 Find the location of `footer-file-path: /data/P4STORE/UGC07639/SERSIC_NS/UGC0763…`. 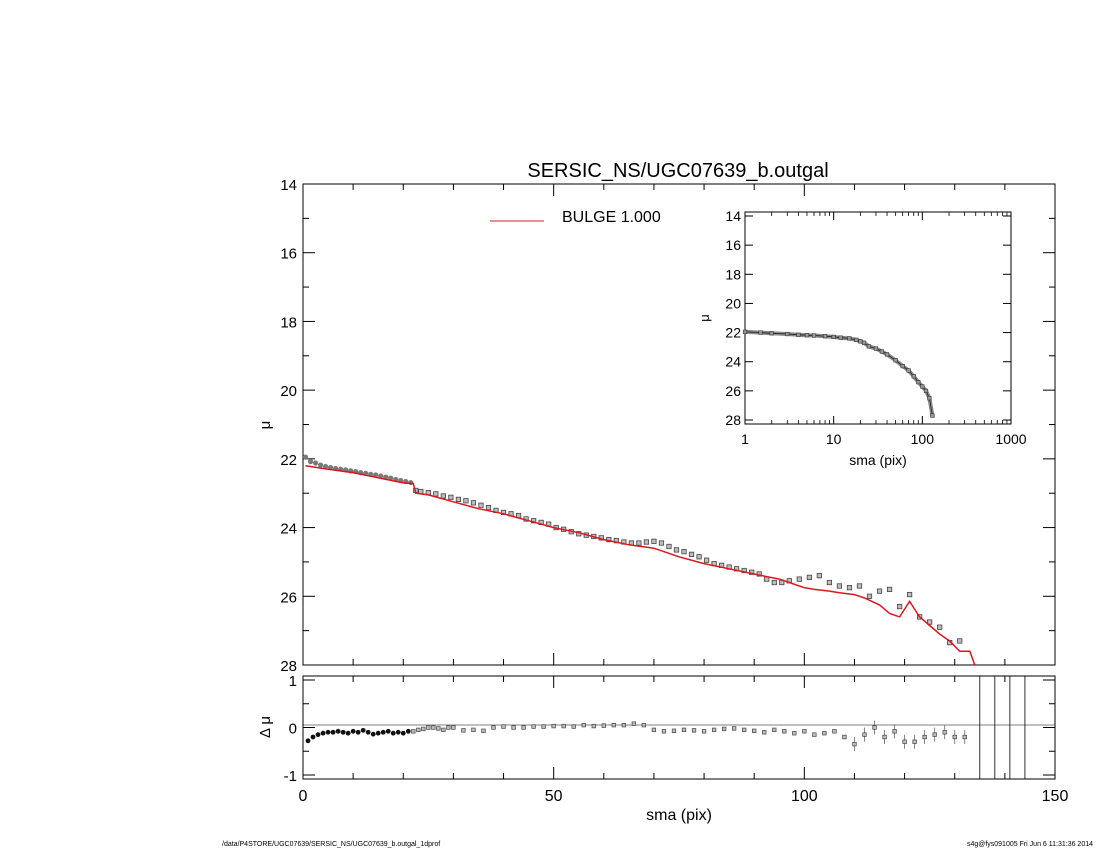

footer-file-path: /data/P4STORE/UGC07639/SERSIC_NS/UGC0763… is located at coordinates (331, 844).